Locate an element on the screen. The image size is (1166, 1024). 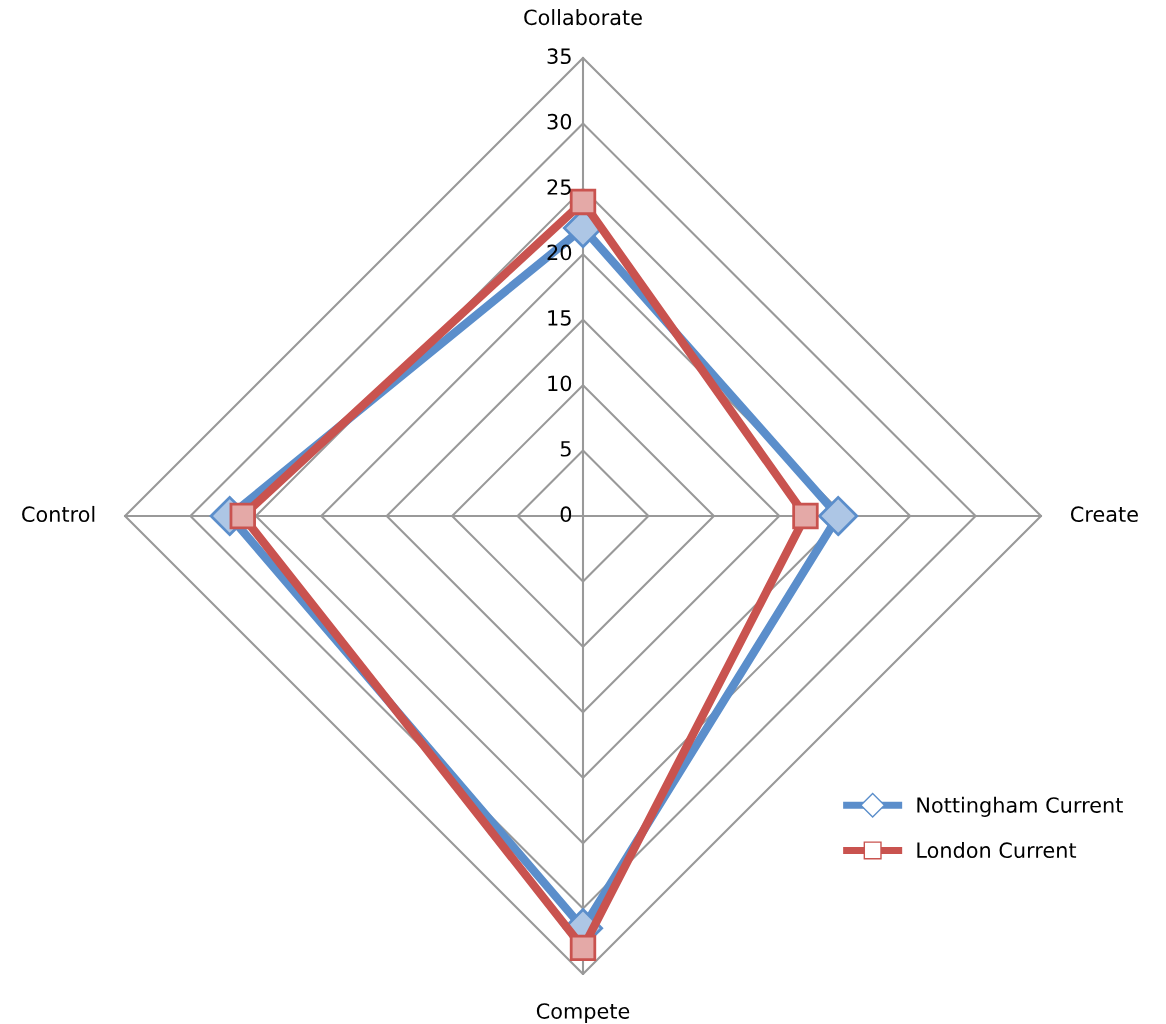
y-tick-label: 15 is located at coordinates (559, 318).